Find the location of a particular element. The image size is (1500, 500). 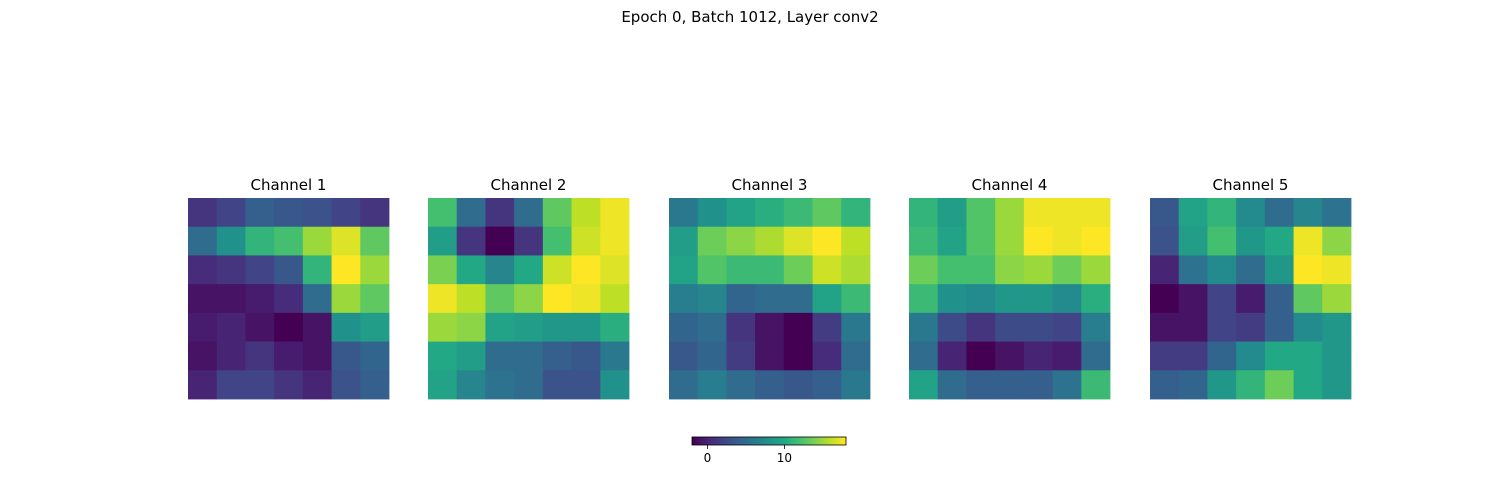

panel-title: Channel 2 is located at coordinates (529, 185).